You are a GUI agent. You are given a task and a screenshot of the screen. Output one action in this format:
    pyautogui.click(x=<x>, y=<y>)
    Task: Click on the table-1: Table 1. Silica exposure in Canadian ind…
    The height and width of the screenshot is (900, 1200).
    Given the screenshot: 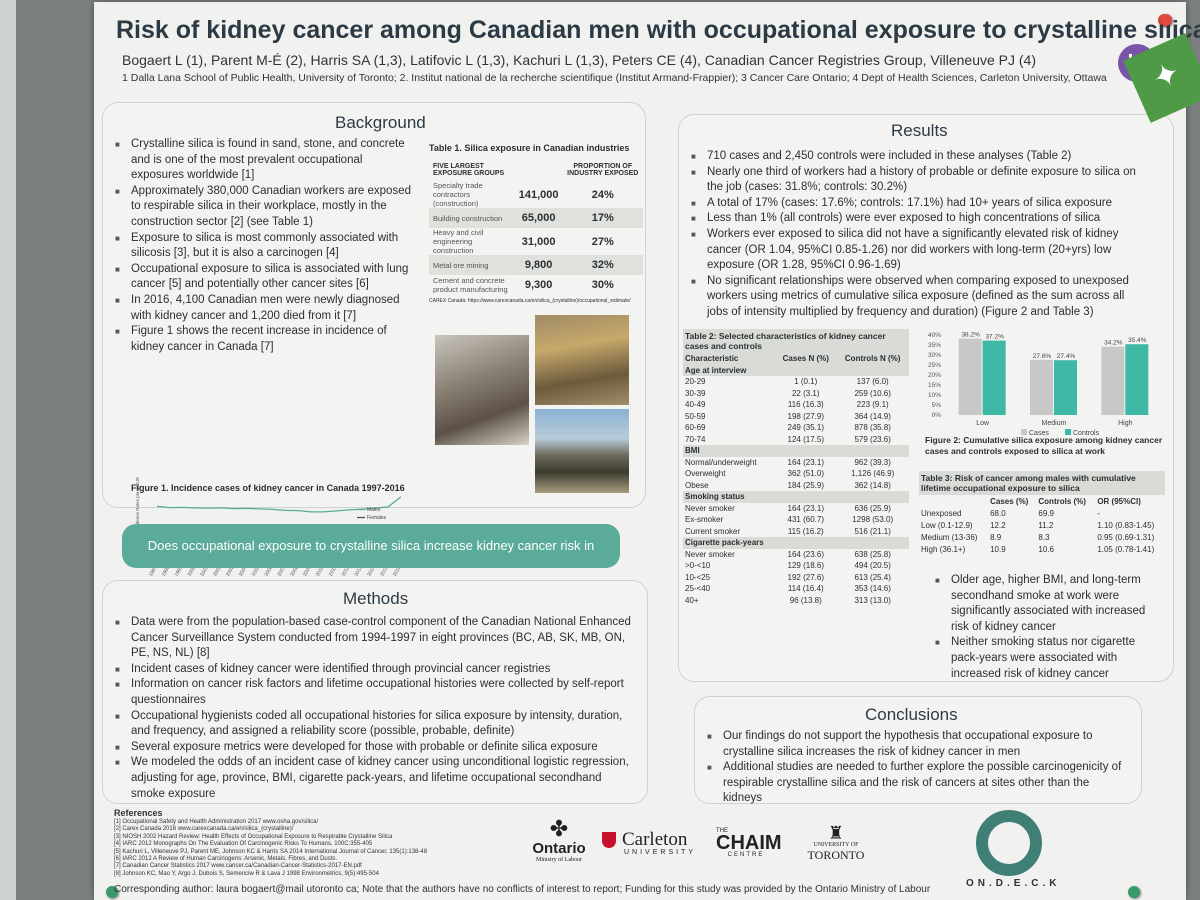 What is the action you would take?
    pyautogui.click(x=536, y=223)
    